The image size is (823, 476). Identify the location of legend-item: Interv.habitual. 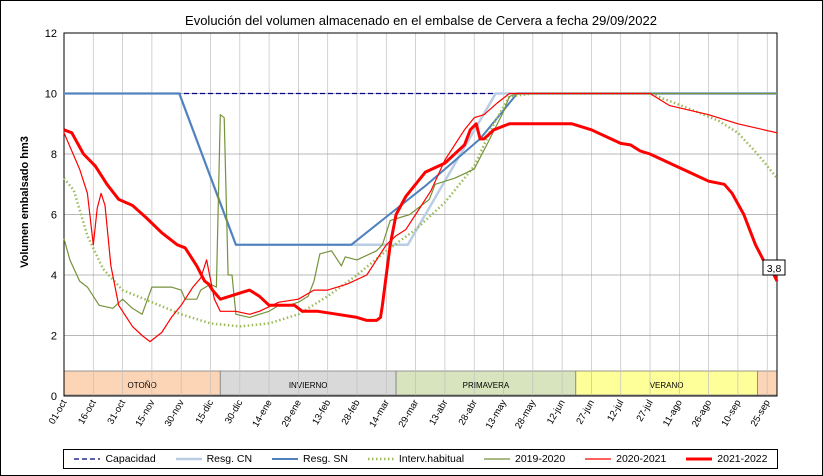
(415, 459).